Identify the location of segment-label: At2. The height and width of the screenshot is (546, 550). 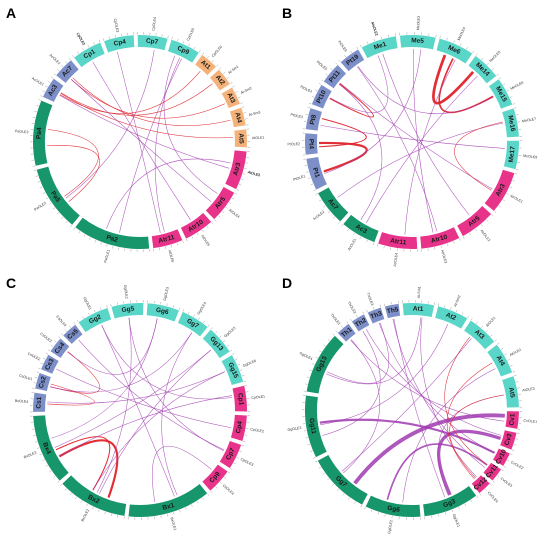
(451, 317).